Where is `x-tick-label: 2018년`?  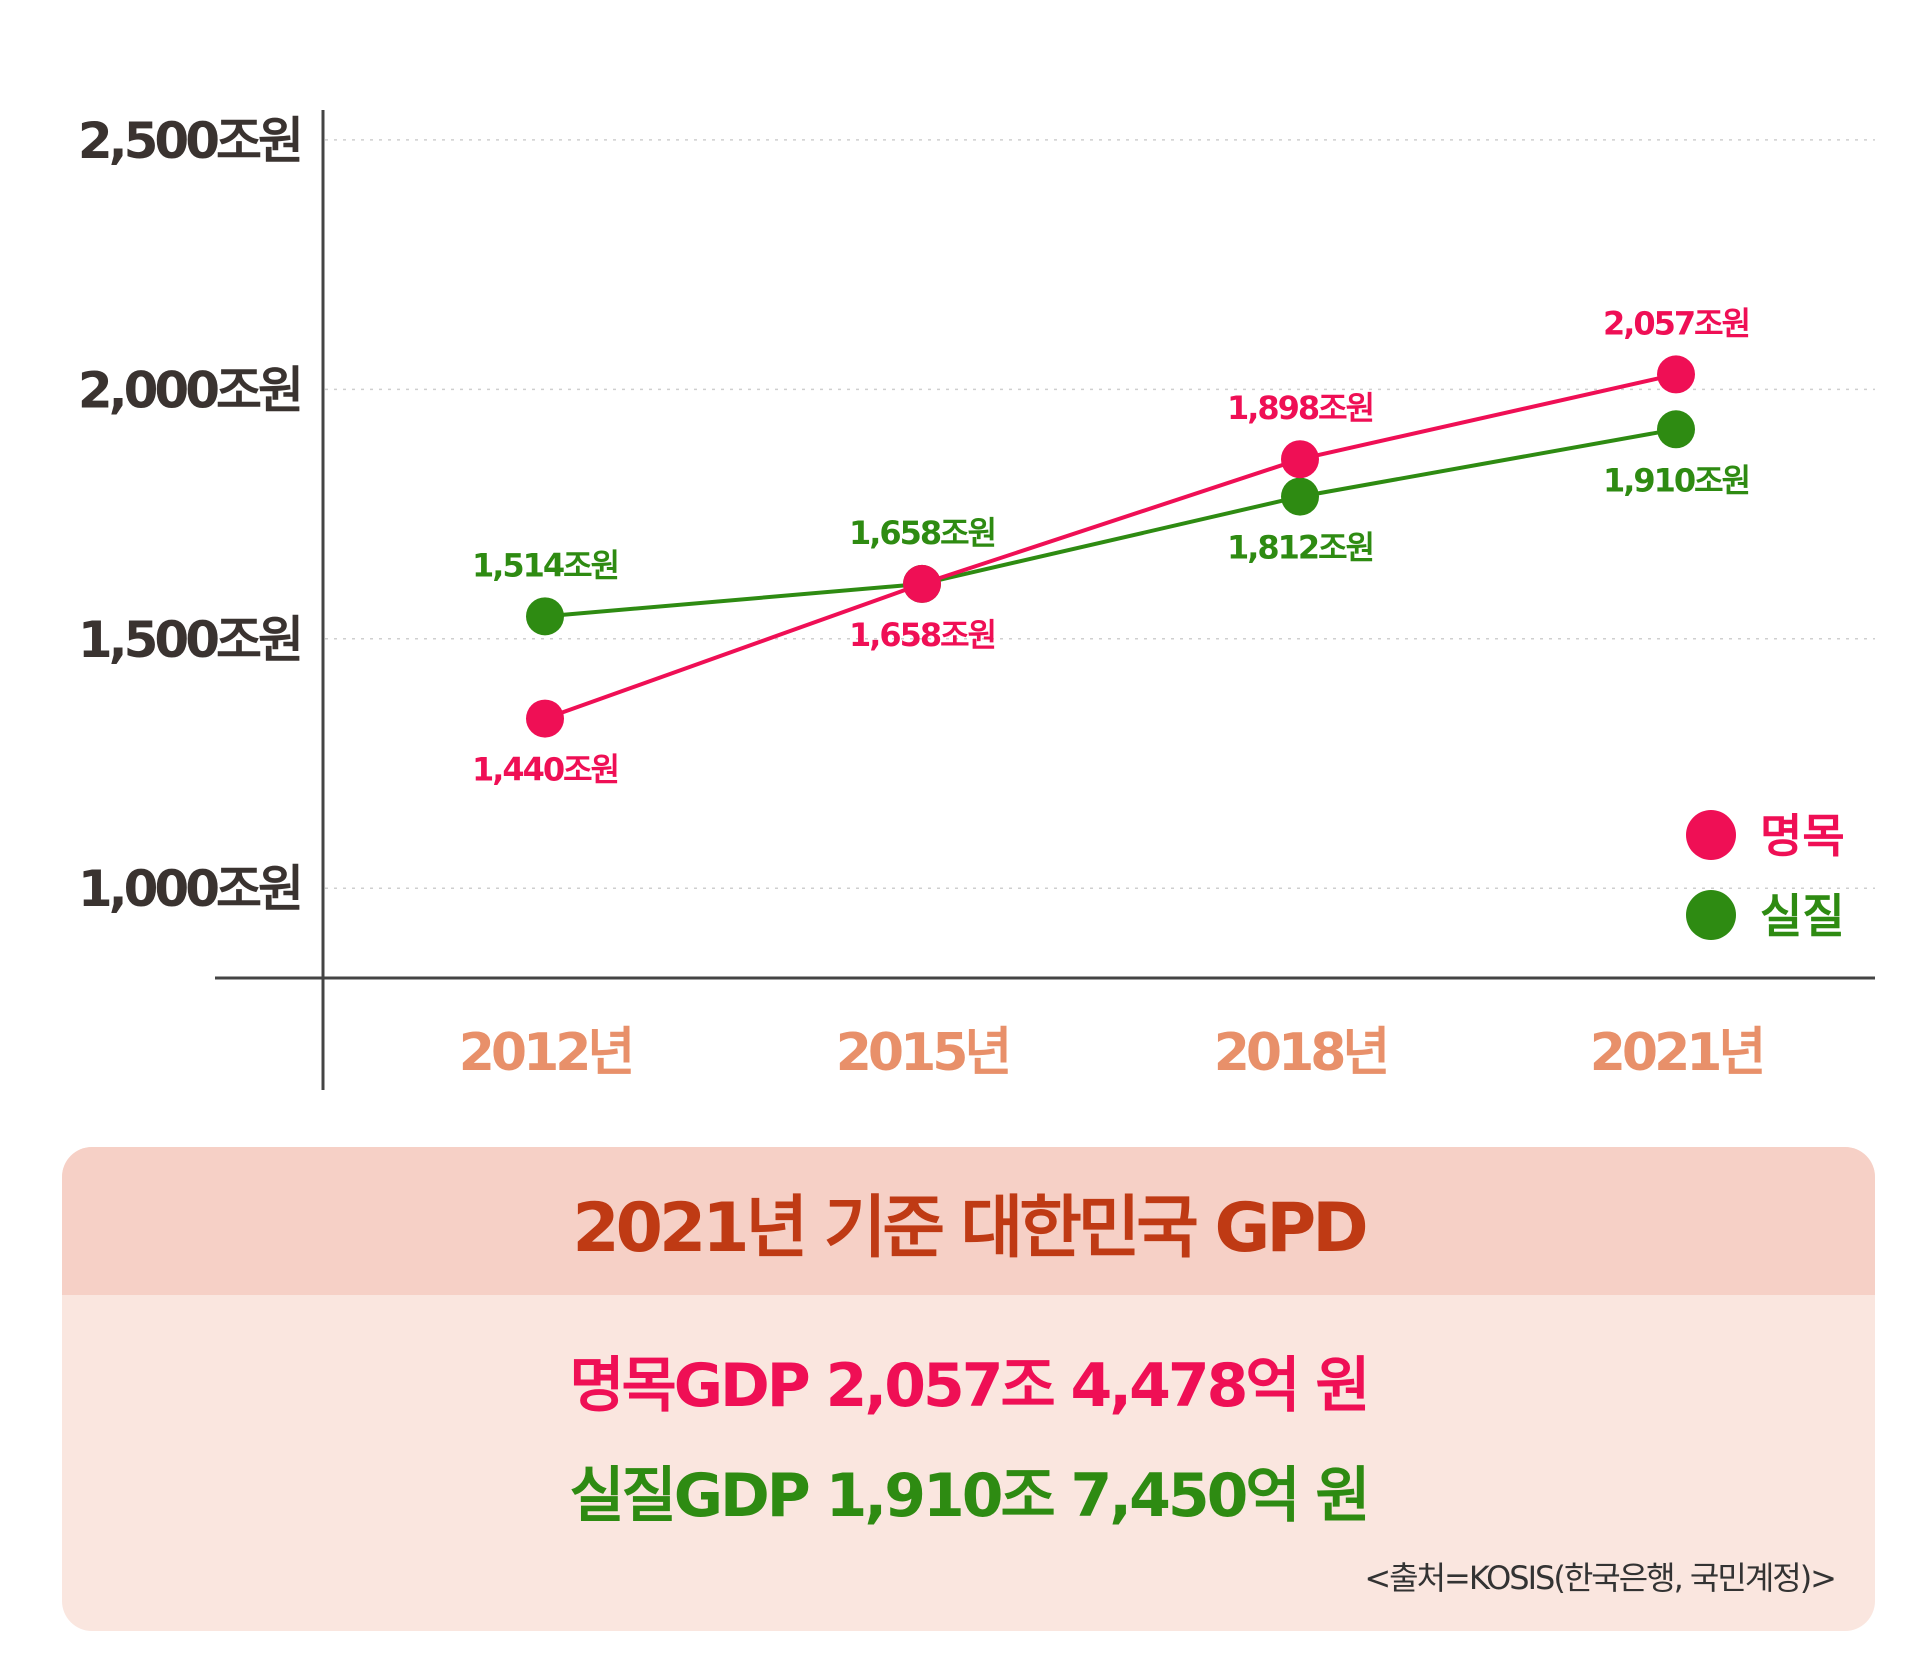 x-tick-label: 2018년 is located at coordinates (1300, 1053).